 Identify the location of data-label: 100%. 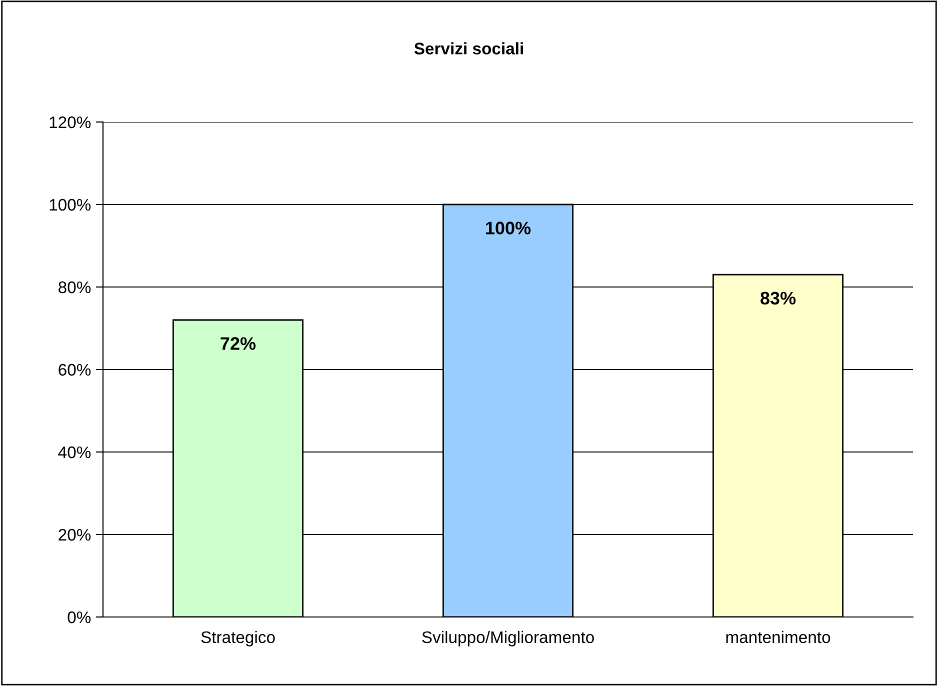
(508, 228).